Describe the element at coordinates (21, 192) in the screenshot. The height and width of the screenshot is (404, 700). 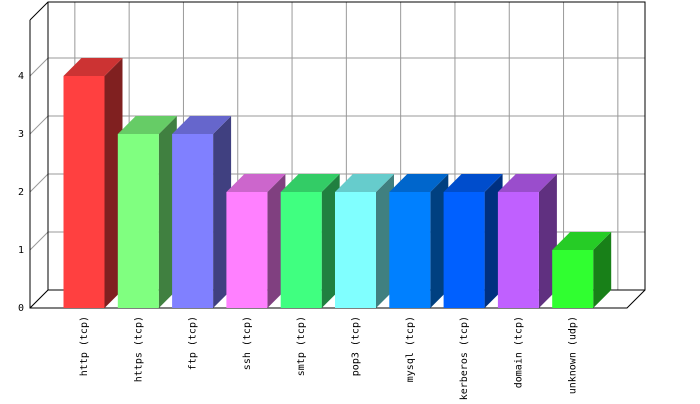
I see `y-tick-label: 2` at that location.